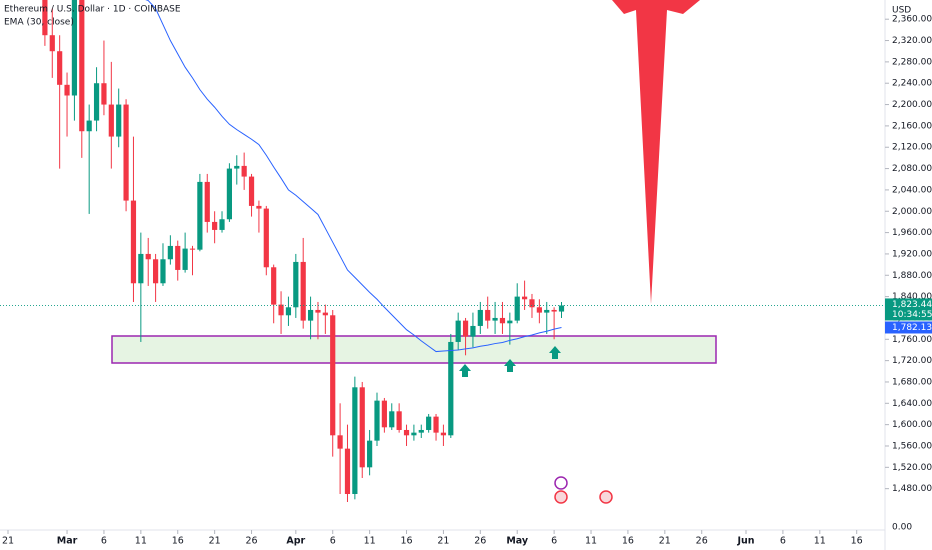 This screenshot has height=550, width=932. I want to click on last-price-label: 1,823.44, so click(912, 305).